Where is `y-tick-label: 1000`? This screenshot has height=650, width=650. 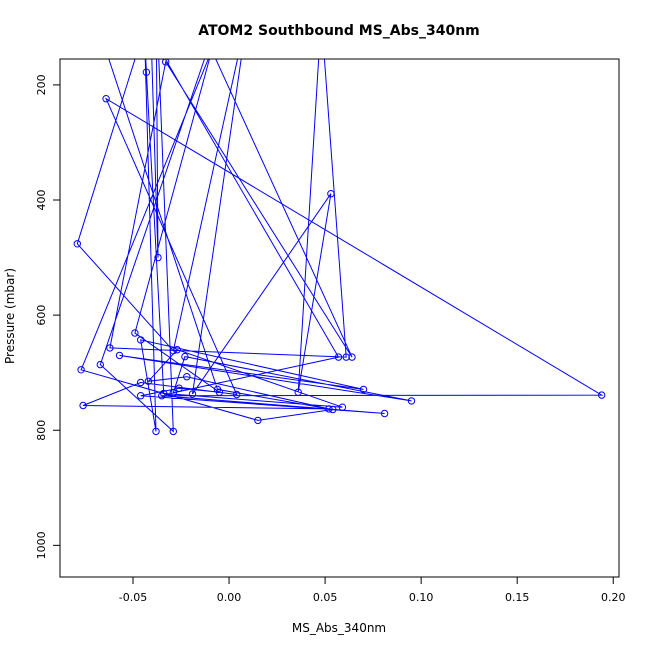 y-tick-label: 1000 is located at coordinates (41, 545).